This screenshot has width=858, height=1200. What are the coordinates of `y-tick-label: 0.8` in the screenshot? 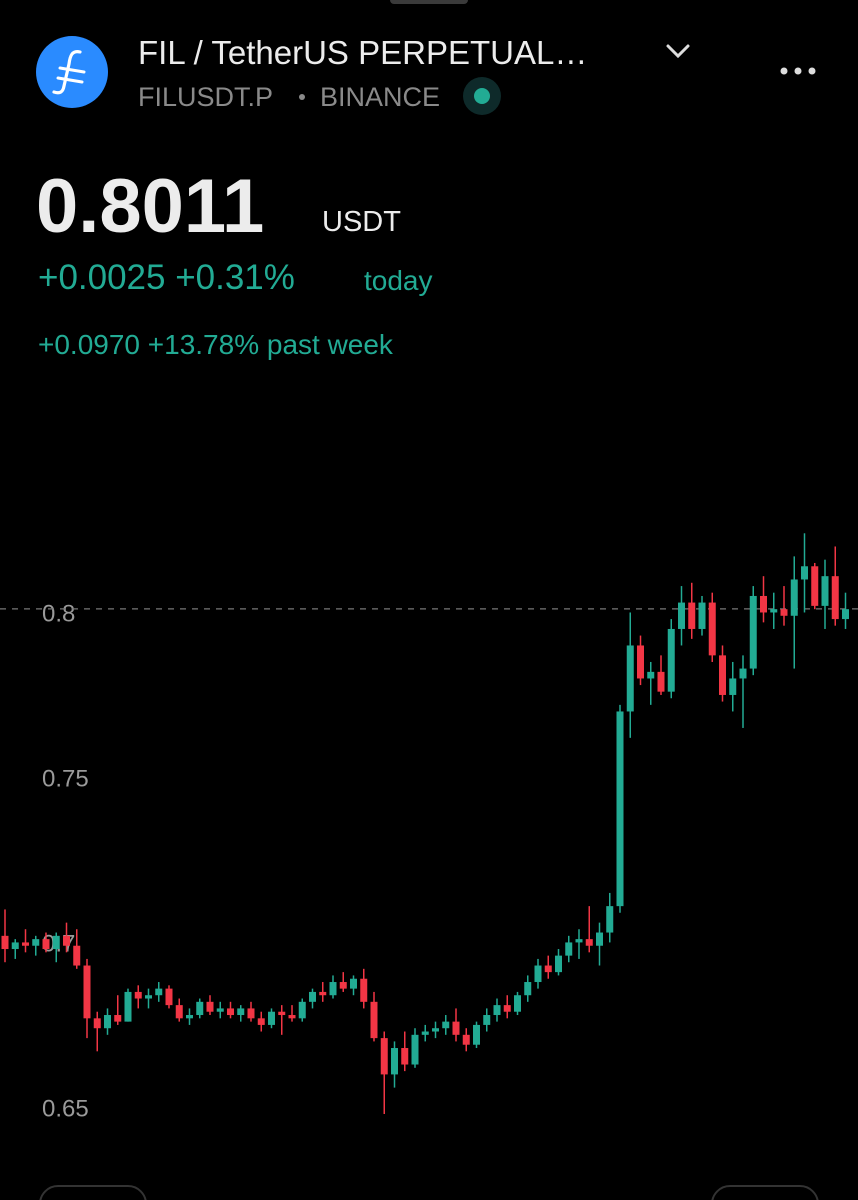 It's located at (58, 613).